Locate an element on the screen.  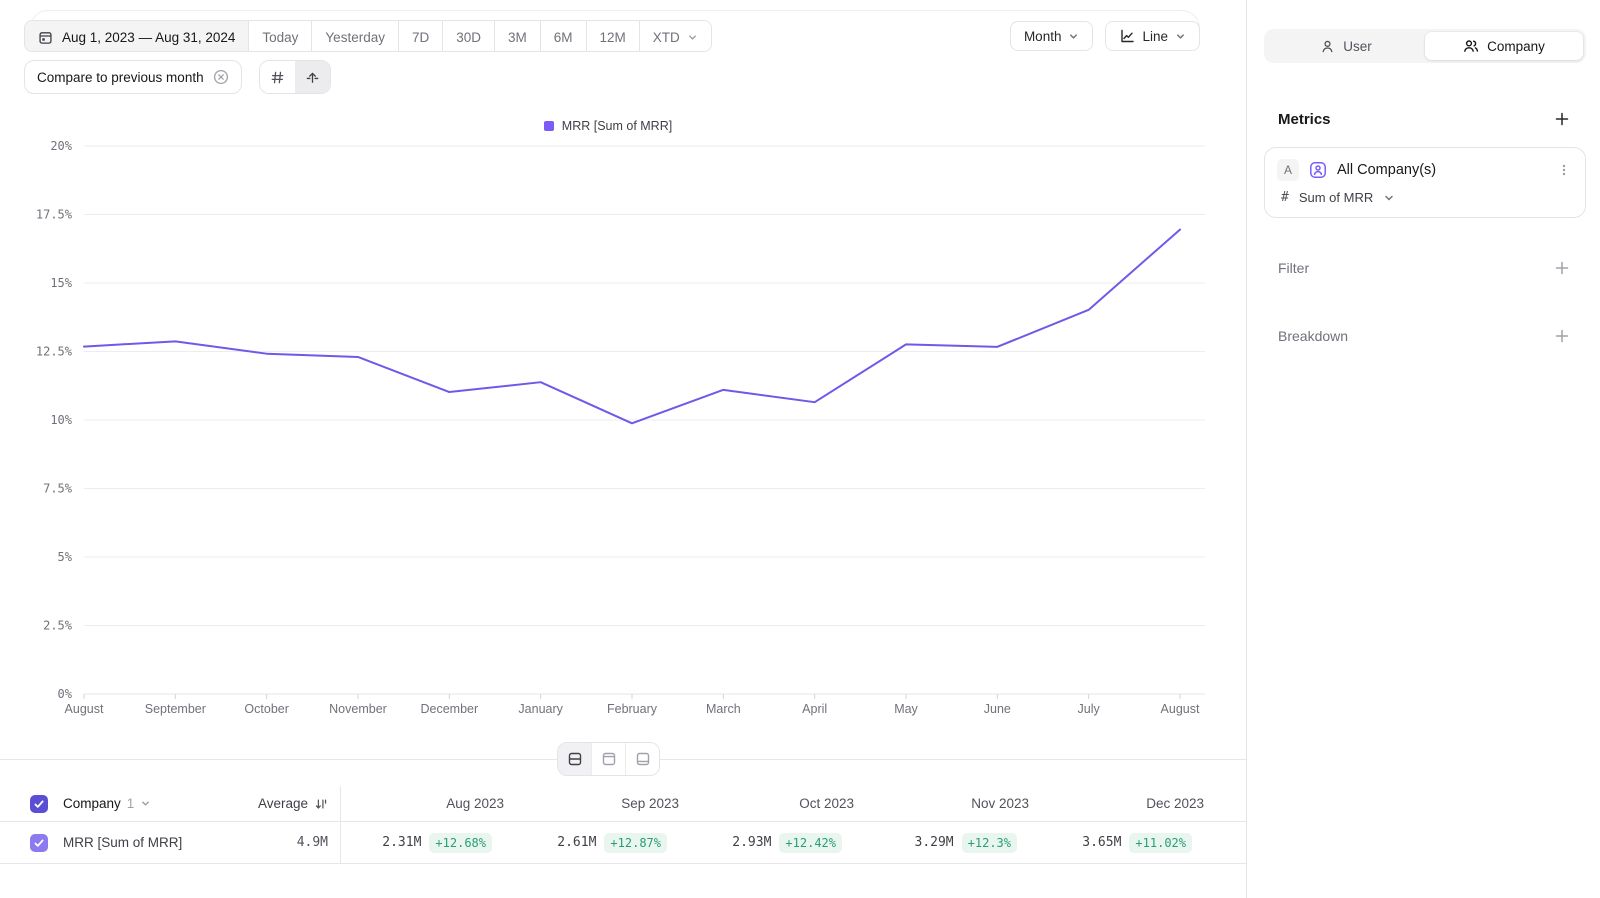
table-header-left: Company 1 Average is located at coordinates (170, 803).